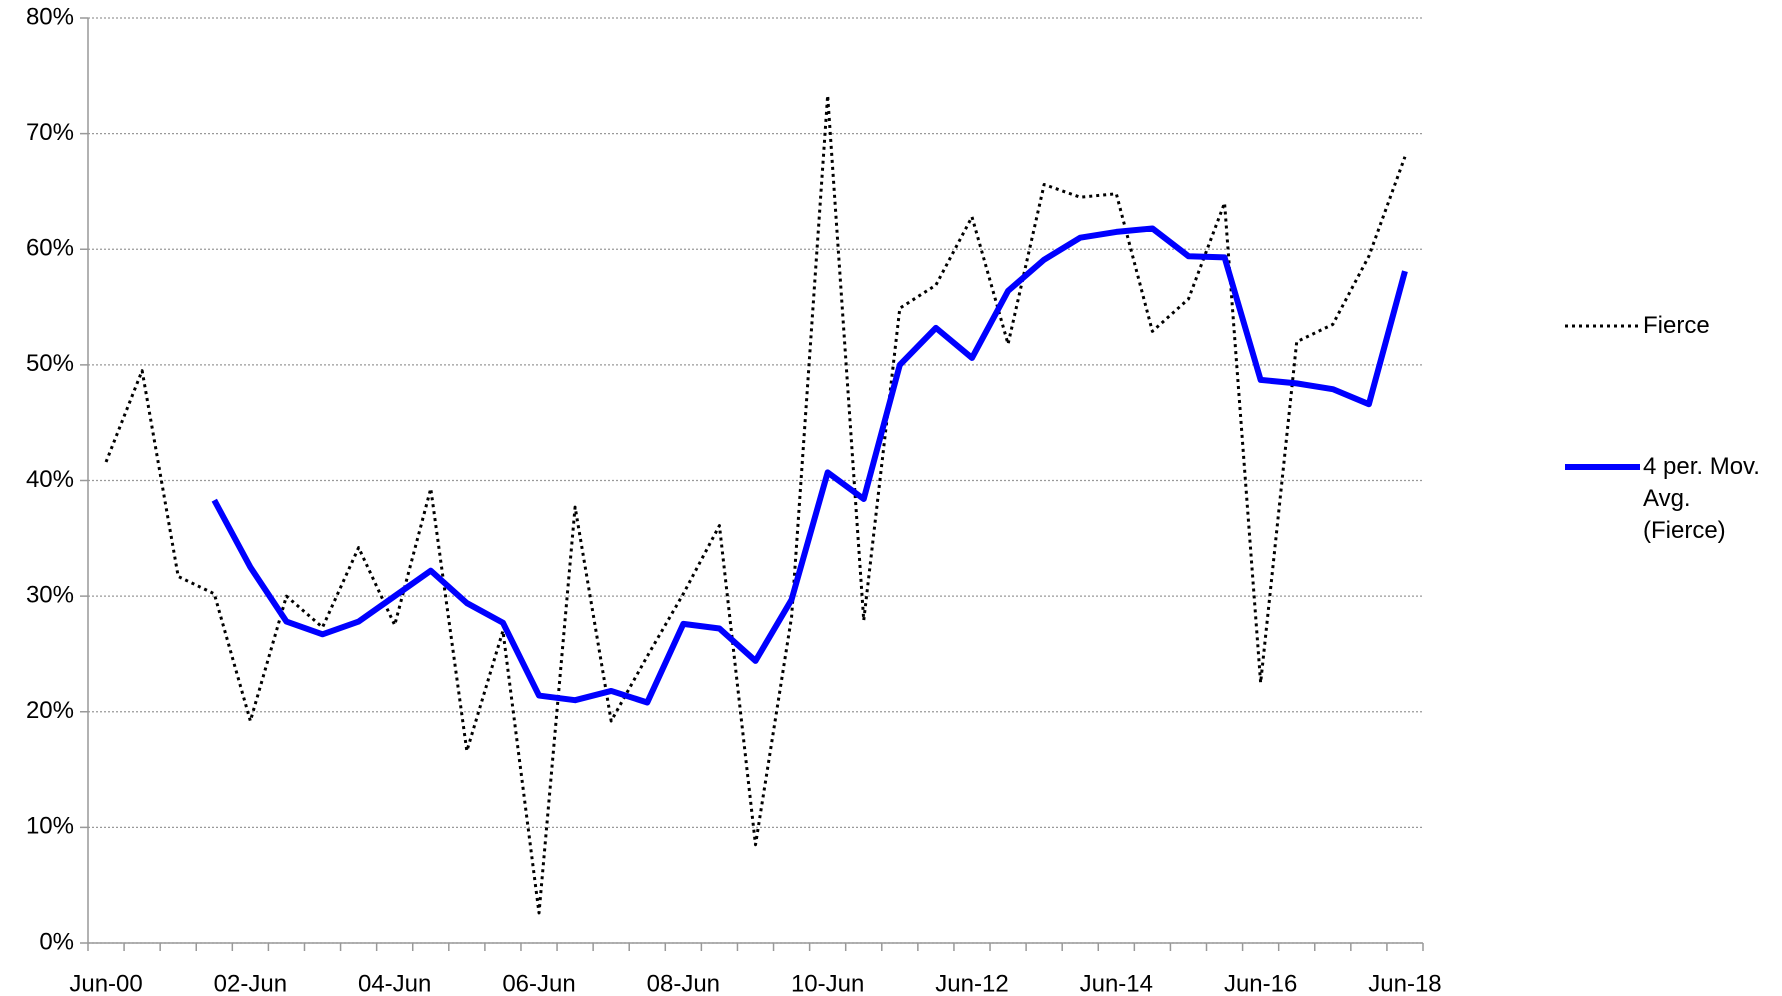 The width and height of the screenshot is (1782, 996). What do you see at coordinates (50, 594) in the screenshot?
I see `y-tick-label: 30%` at bounding box center [50, 594].